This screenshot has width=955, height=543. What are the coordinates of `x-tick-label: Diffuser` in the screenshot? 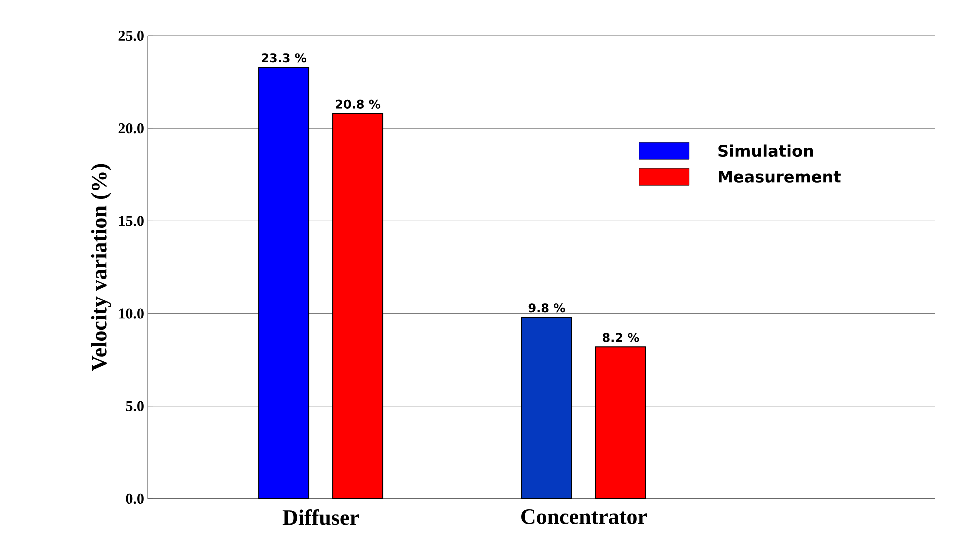 It's located at (321, 518).